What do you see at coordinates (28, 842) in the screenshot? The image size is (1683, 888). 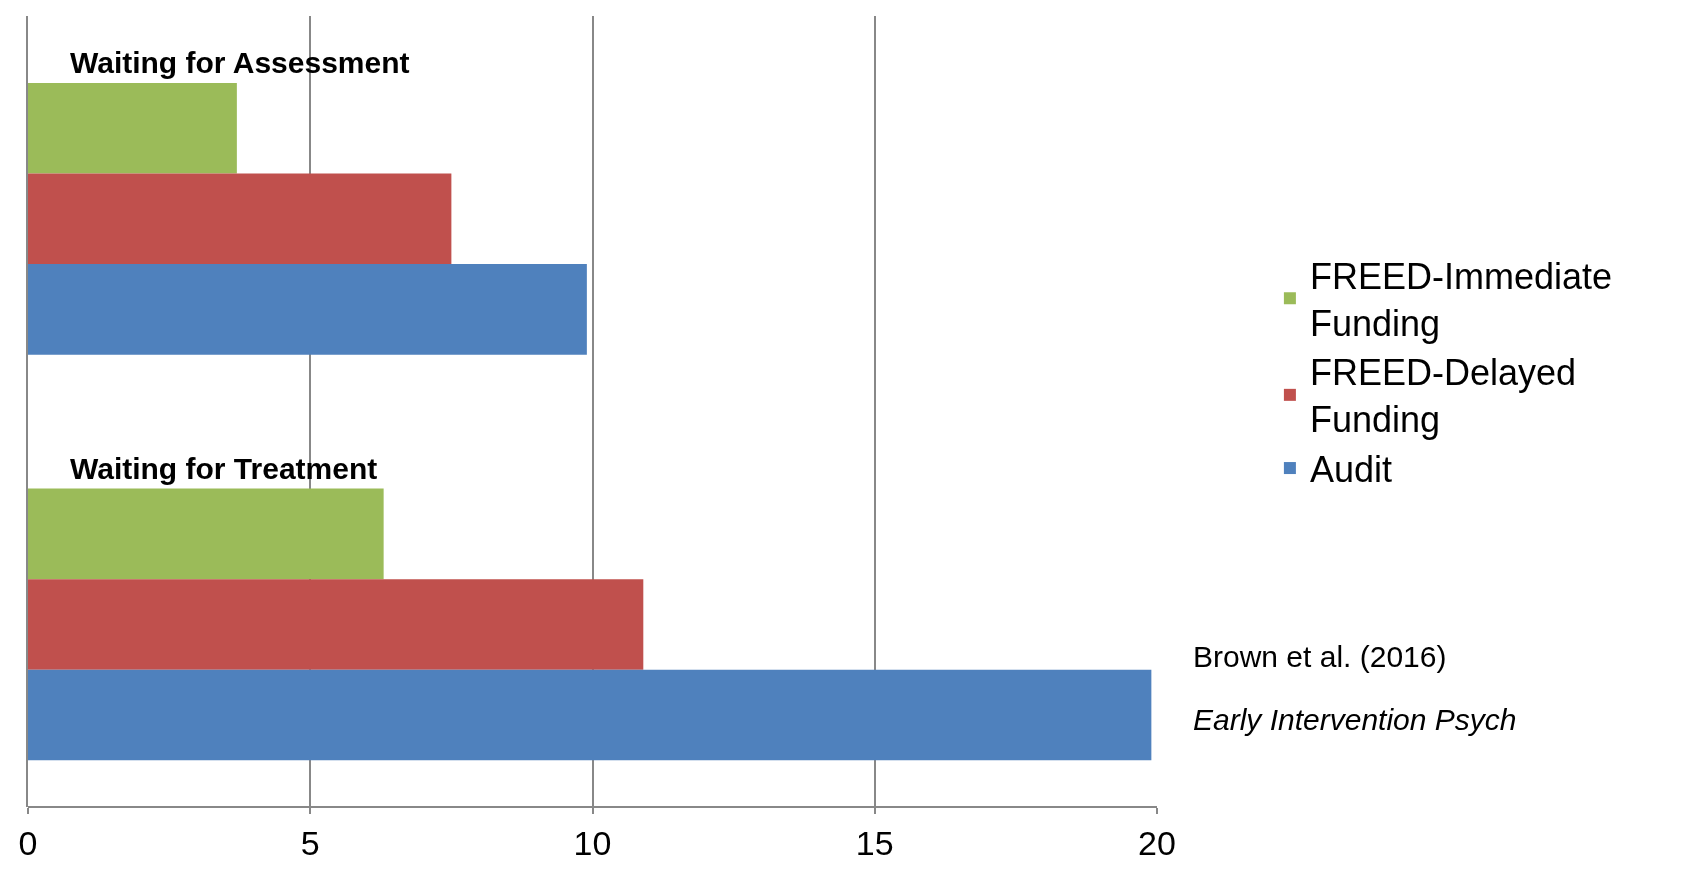 I see `x-tick-label: 0` at bounding box center [28, 842].